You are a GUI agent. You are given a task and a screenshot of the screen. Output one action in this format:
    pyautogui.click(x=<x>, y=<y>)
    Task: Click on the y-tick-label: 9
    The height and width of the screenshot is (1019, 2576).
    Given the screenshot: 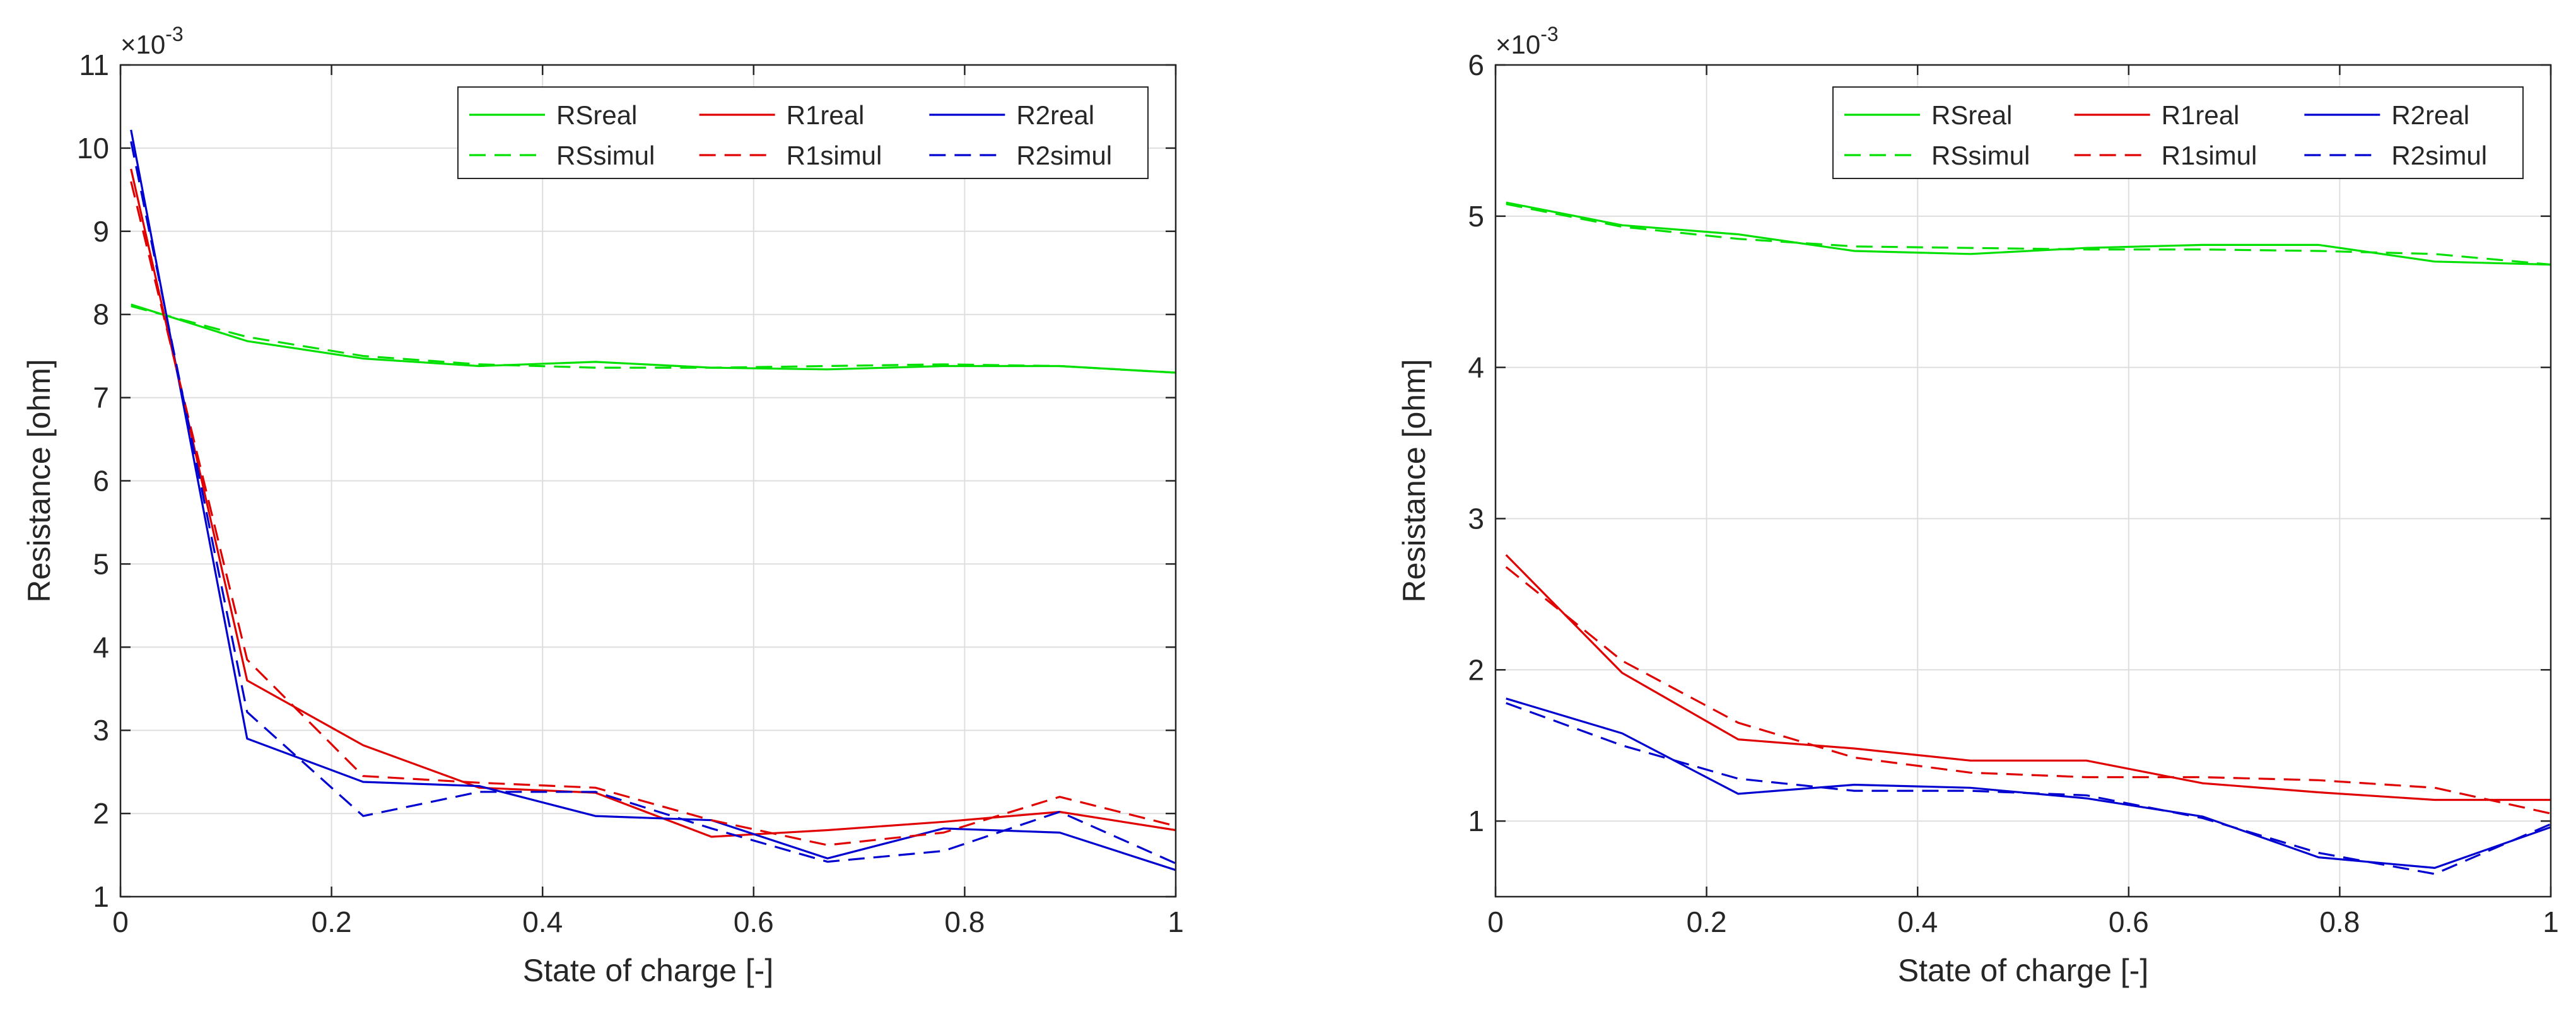 What is the action you would take?
    pyautogui.click(x=101, y=231)
    